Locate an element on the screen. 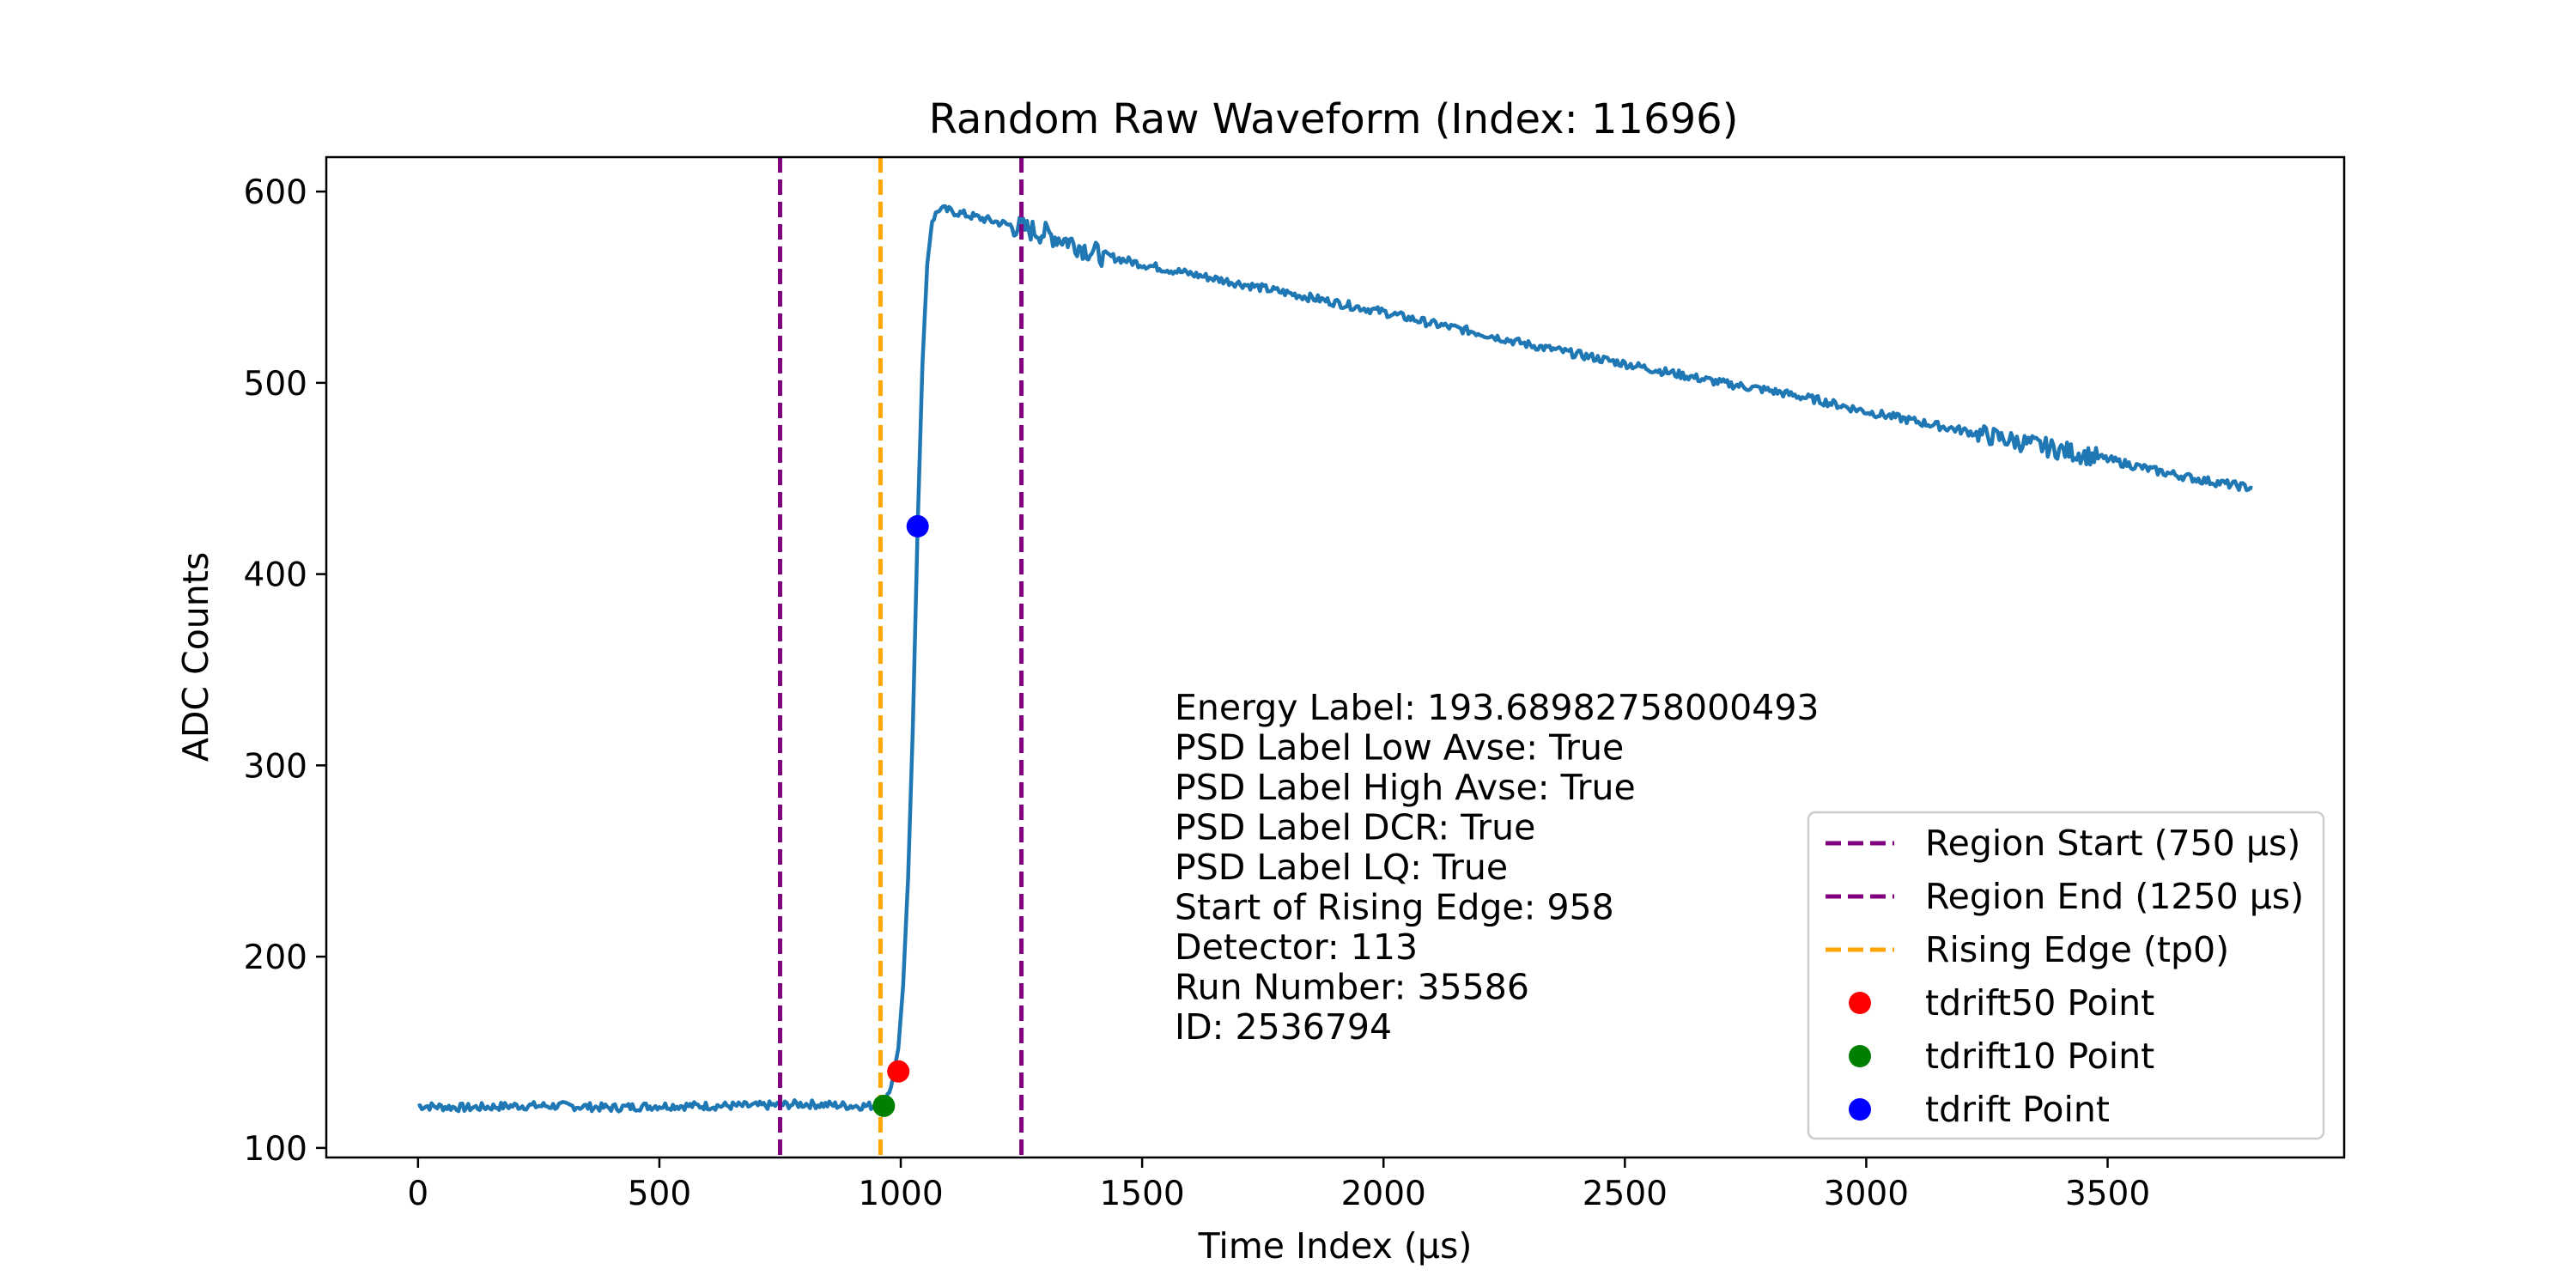 This screenshot has width=2576, height=1288. info-line: PSD Label LQ: True is located at coordinates (1341, 867).